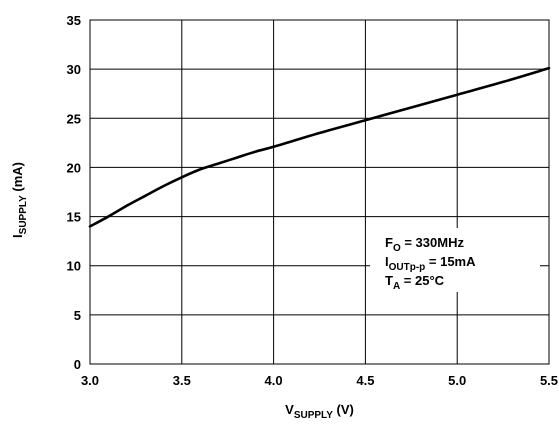 Image resolution: width=559 pixels, height=428 pixels. What do you see at coordinates (74, 266) in the screenshot?
I see `y-tick-label: 10` at bounding box center [74, 266].